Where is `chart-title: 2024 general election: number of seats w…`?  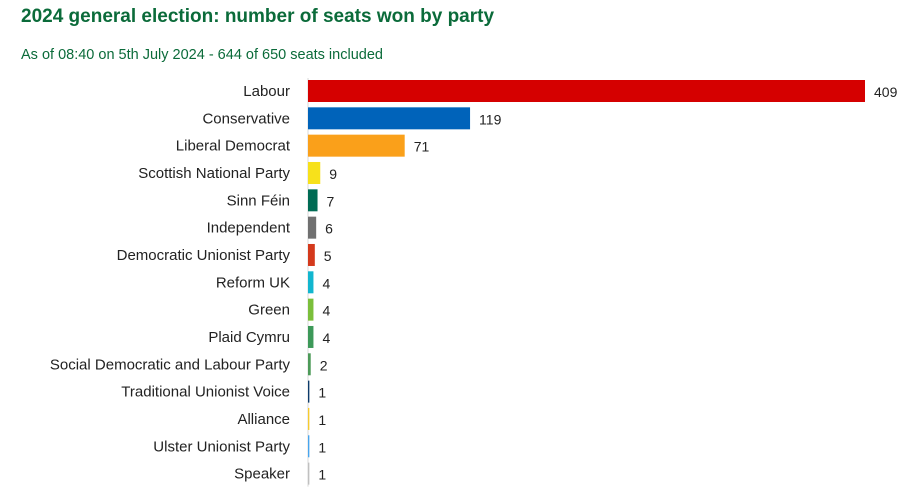 chart-title: 2024 general election: number of seats w… is located at coordinates (258, 16).